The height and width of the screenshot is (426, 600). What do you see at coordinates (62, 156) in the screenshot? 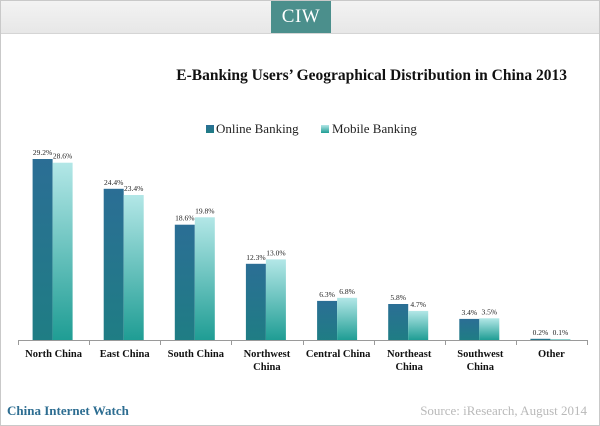
I see `value-label-mobile-0: 28.6%` at bounding box center [62, 156].